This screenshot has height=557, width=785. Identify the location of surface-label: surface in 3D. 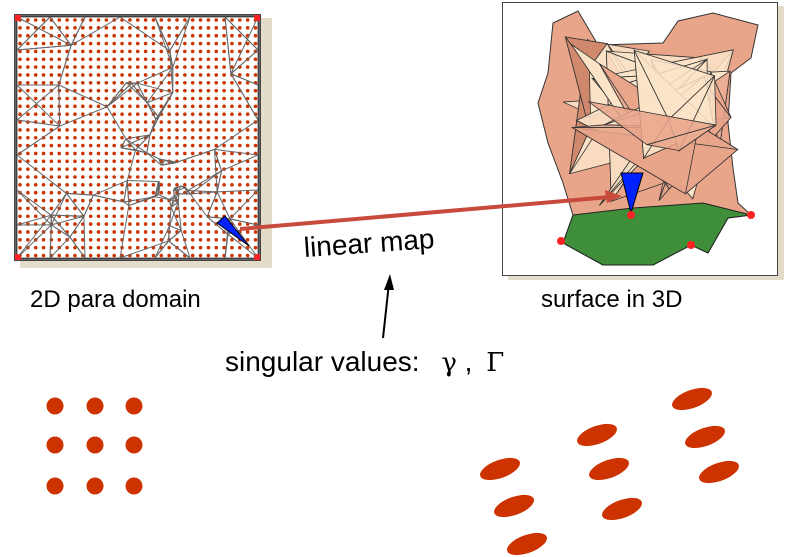
(612, 299).